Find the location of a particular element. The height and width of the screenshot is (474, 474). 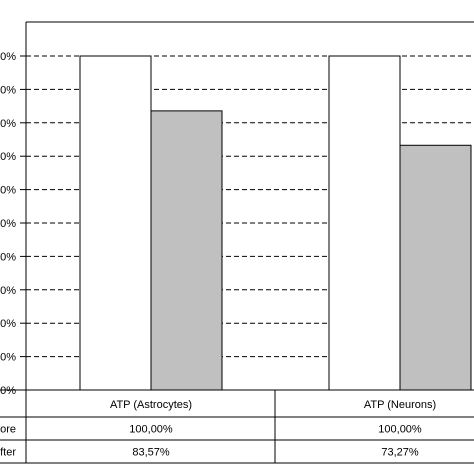

data-label: 83,57% is located at coordinates (151, 453).